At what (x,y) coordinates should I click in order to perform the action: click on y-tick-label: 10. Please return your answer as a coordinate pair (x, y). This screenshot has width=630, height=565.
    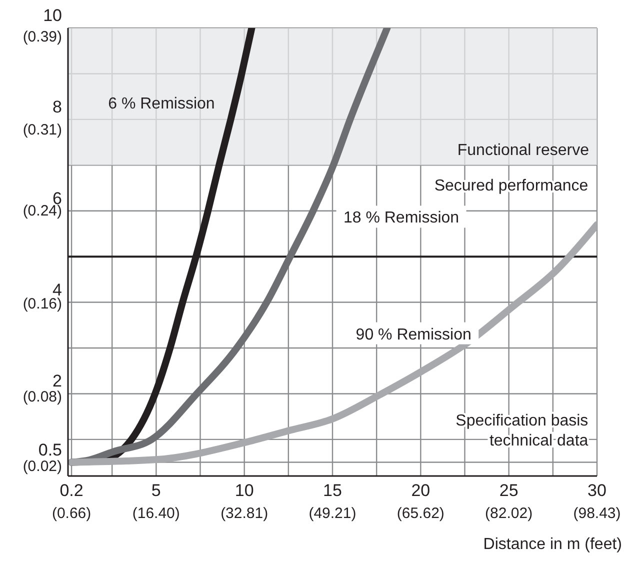
    Looking at the image, I should click on (52, 15).